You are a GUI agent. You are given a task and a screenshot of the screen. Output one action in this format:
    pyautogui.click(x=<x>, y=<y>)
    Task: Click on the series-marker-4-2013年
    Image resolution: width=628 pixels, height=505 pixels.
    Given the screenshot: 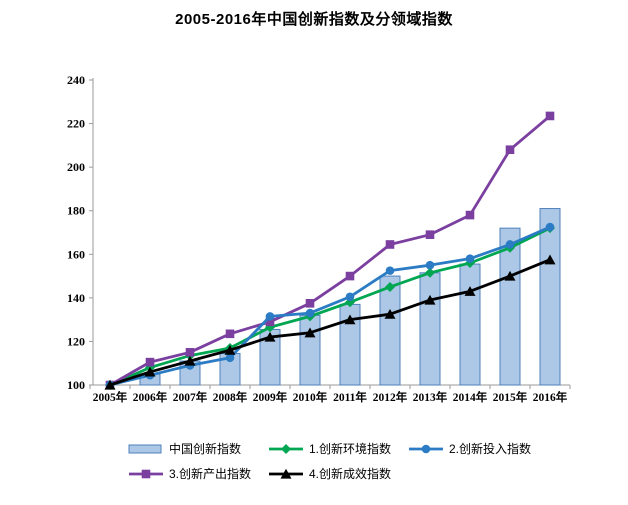 What is the action you would take?
    pyautogui.click(x=430, y=299)
    